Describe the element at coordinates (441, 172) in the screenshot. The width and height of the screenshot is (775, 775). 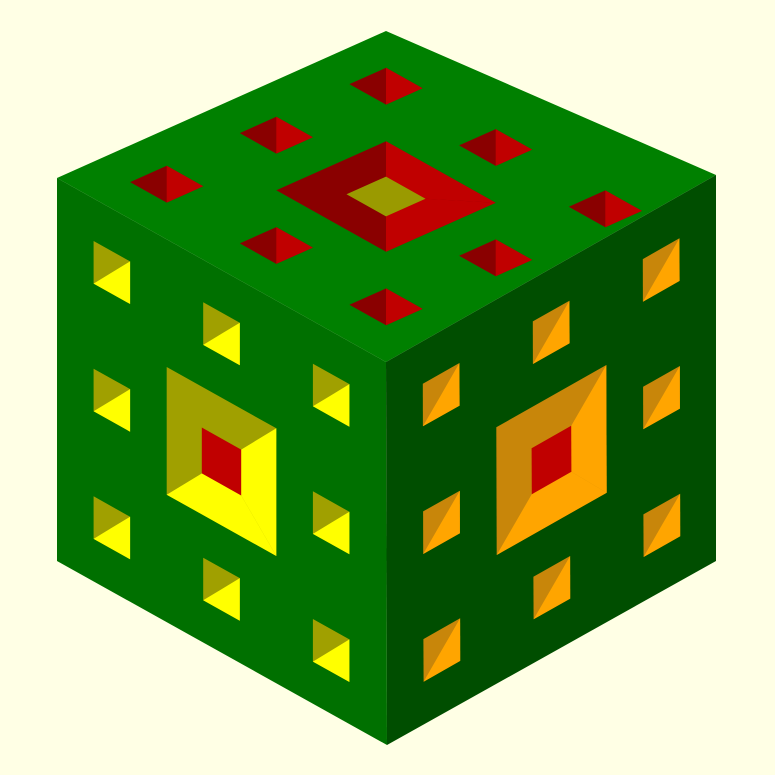
I see `top-center-hole-wall-a` at that location.